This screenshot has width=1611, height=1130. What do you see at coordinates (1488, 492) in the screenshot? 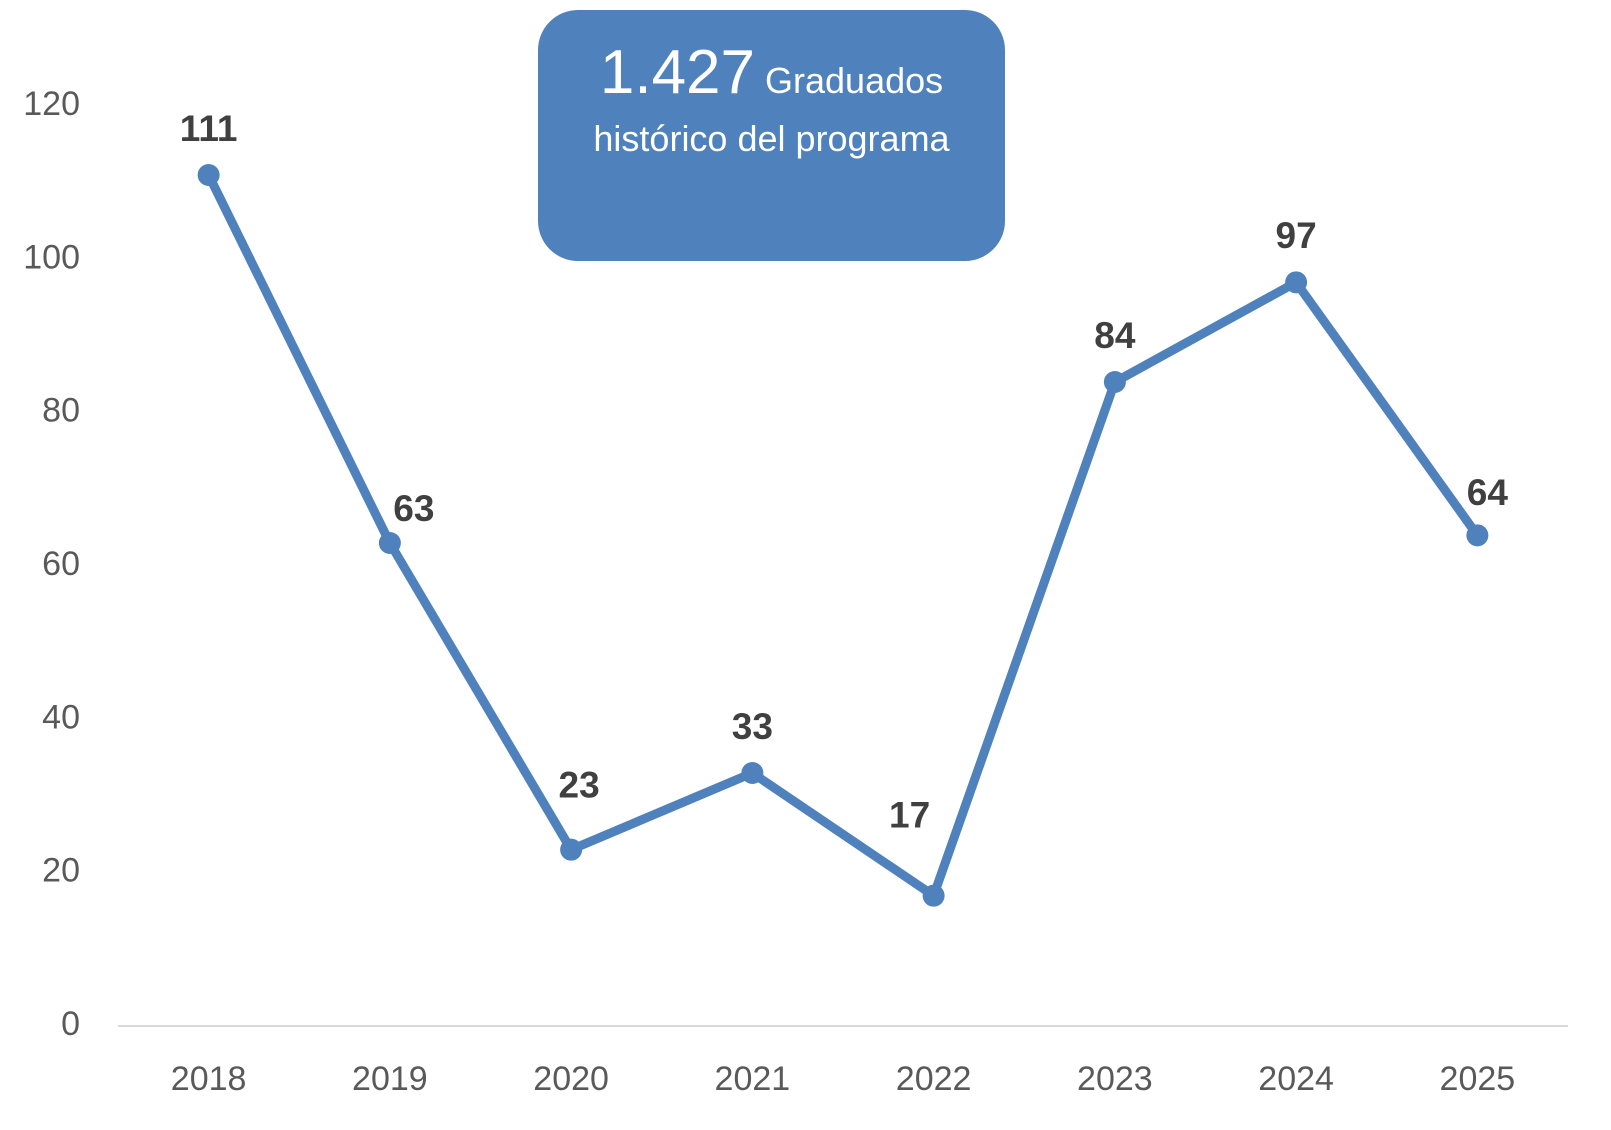
I see `data-label: 64` at bounding box center [1488, 492].